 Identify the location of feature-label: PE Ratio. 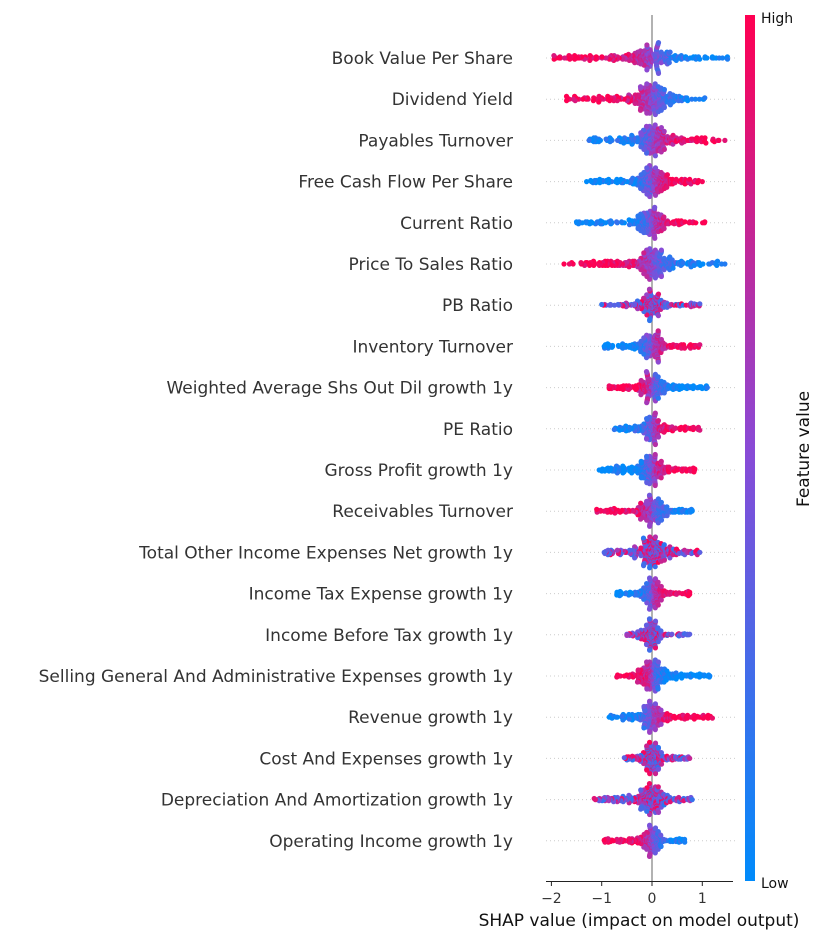
(478, 430).